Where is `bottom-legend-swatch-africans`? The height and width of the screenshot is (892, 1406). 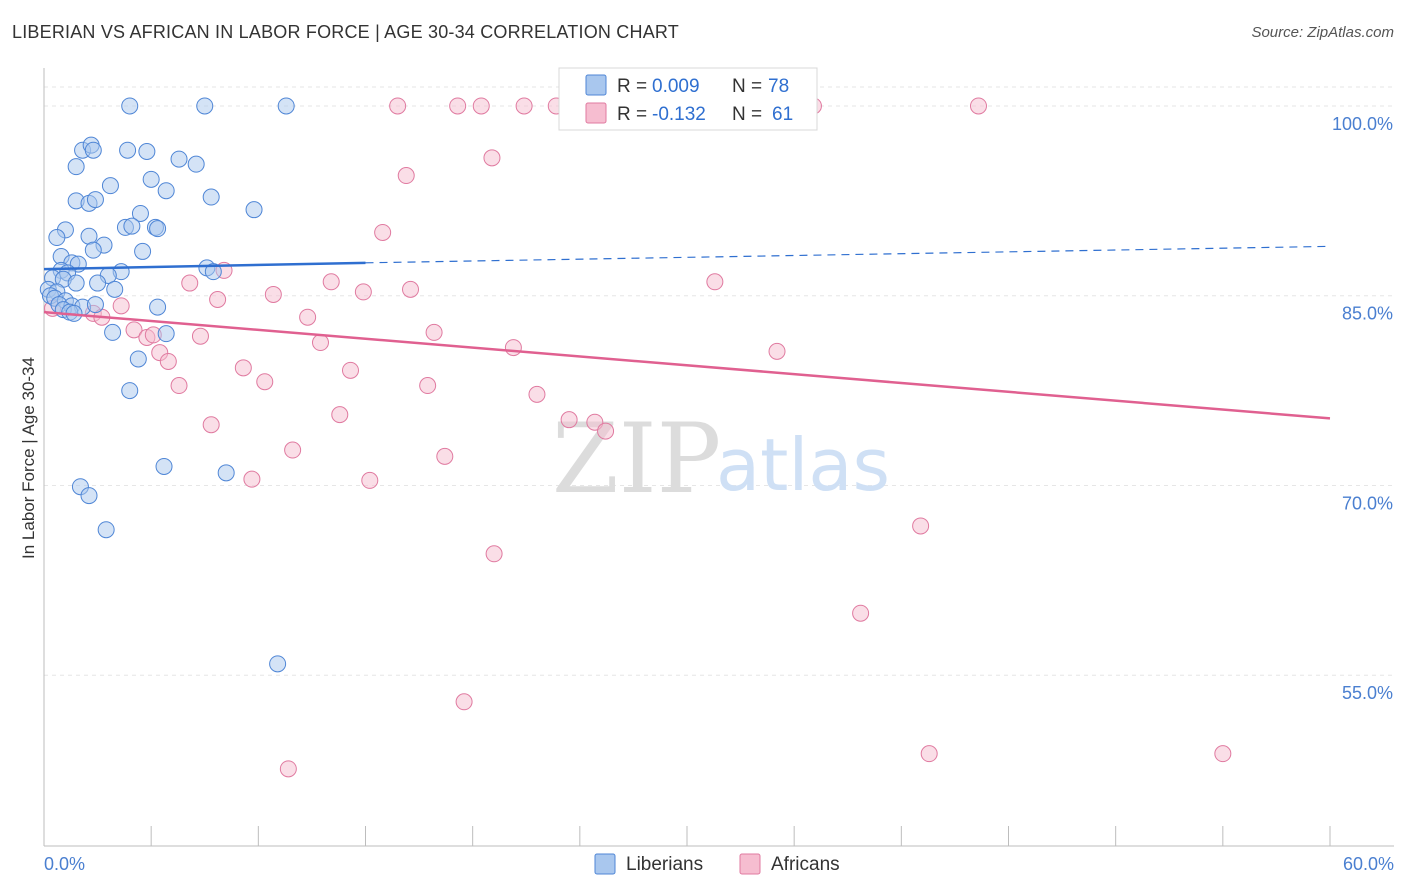
bottom-legend-swatch-africans is located at coordinates (750, 864).